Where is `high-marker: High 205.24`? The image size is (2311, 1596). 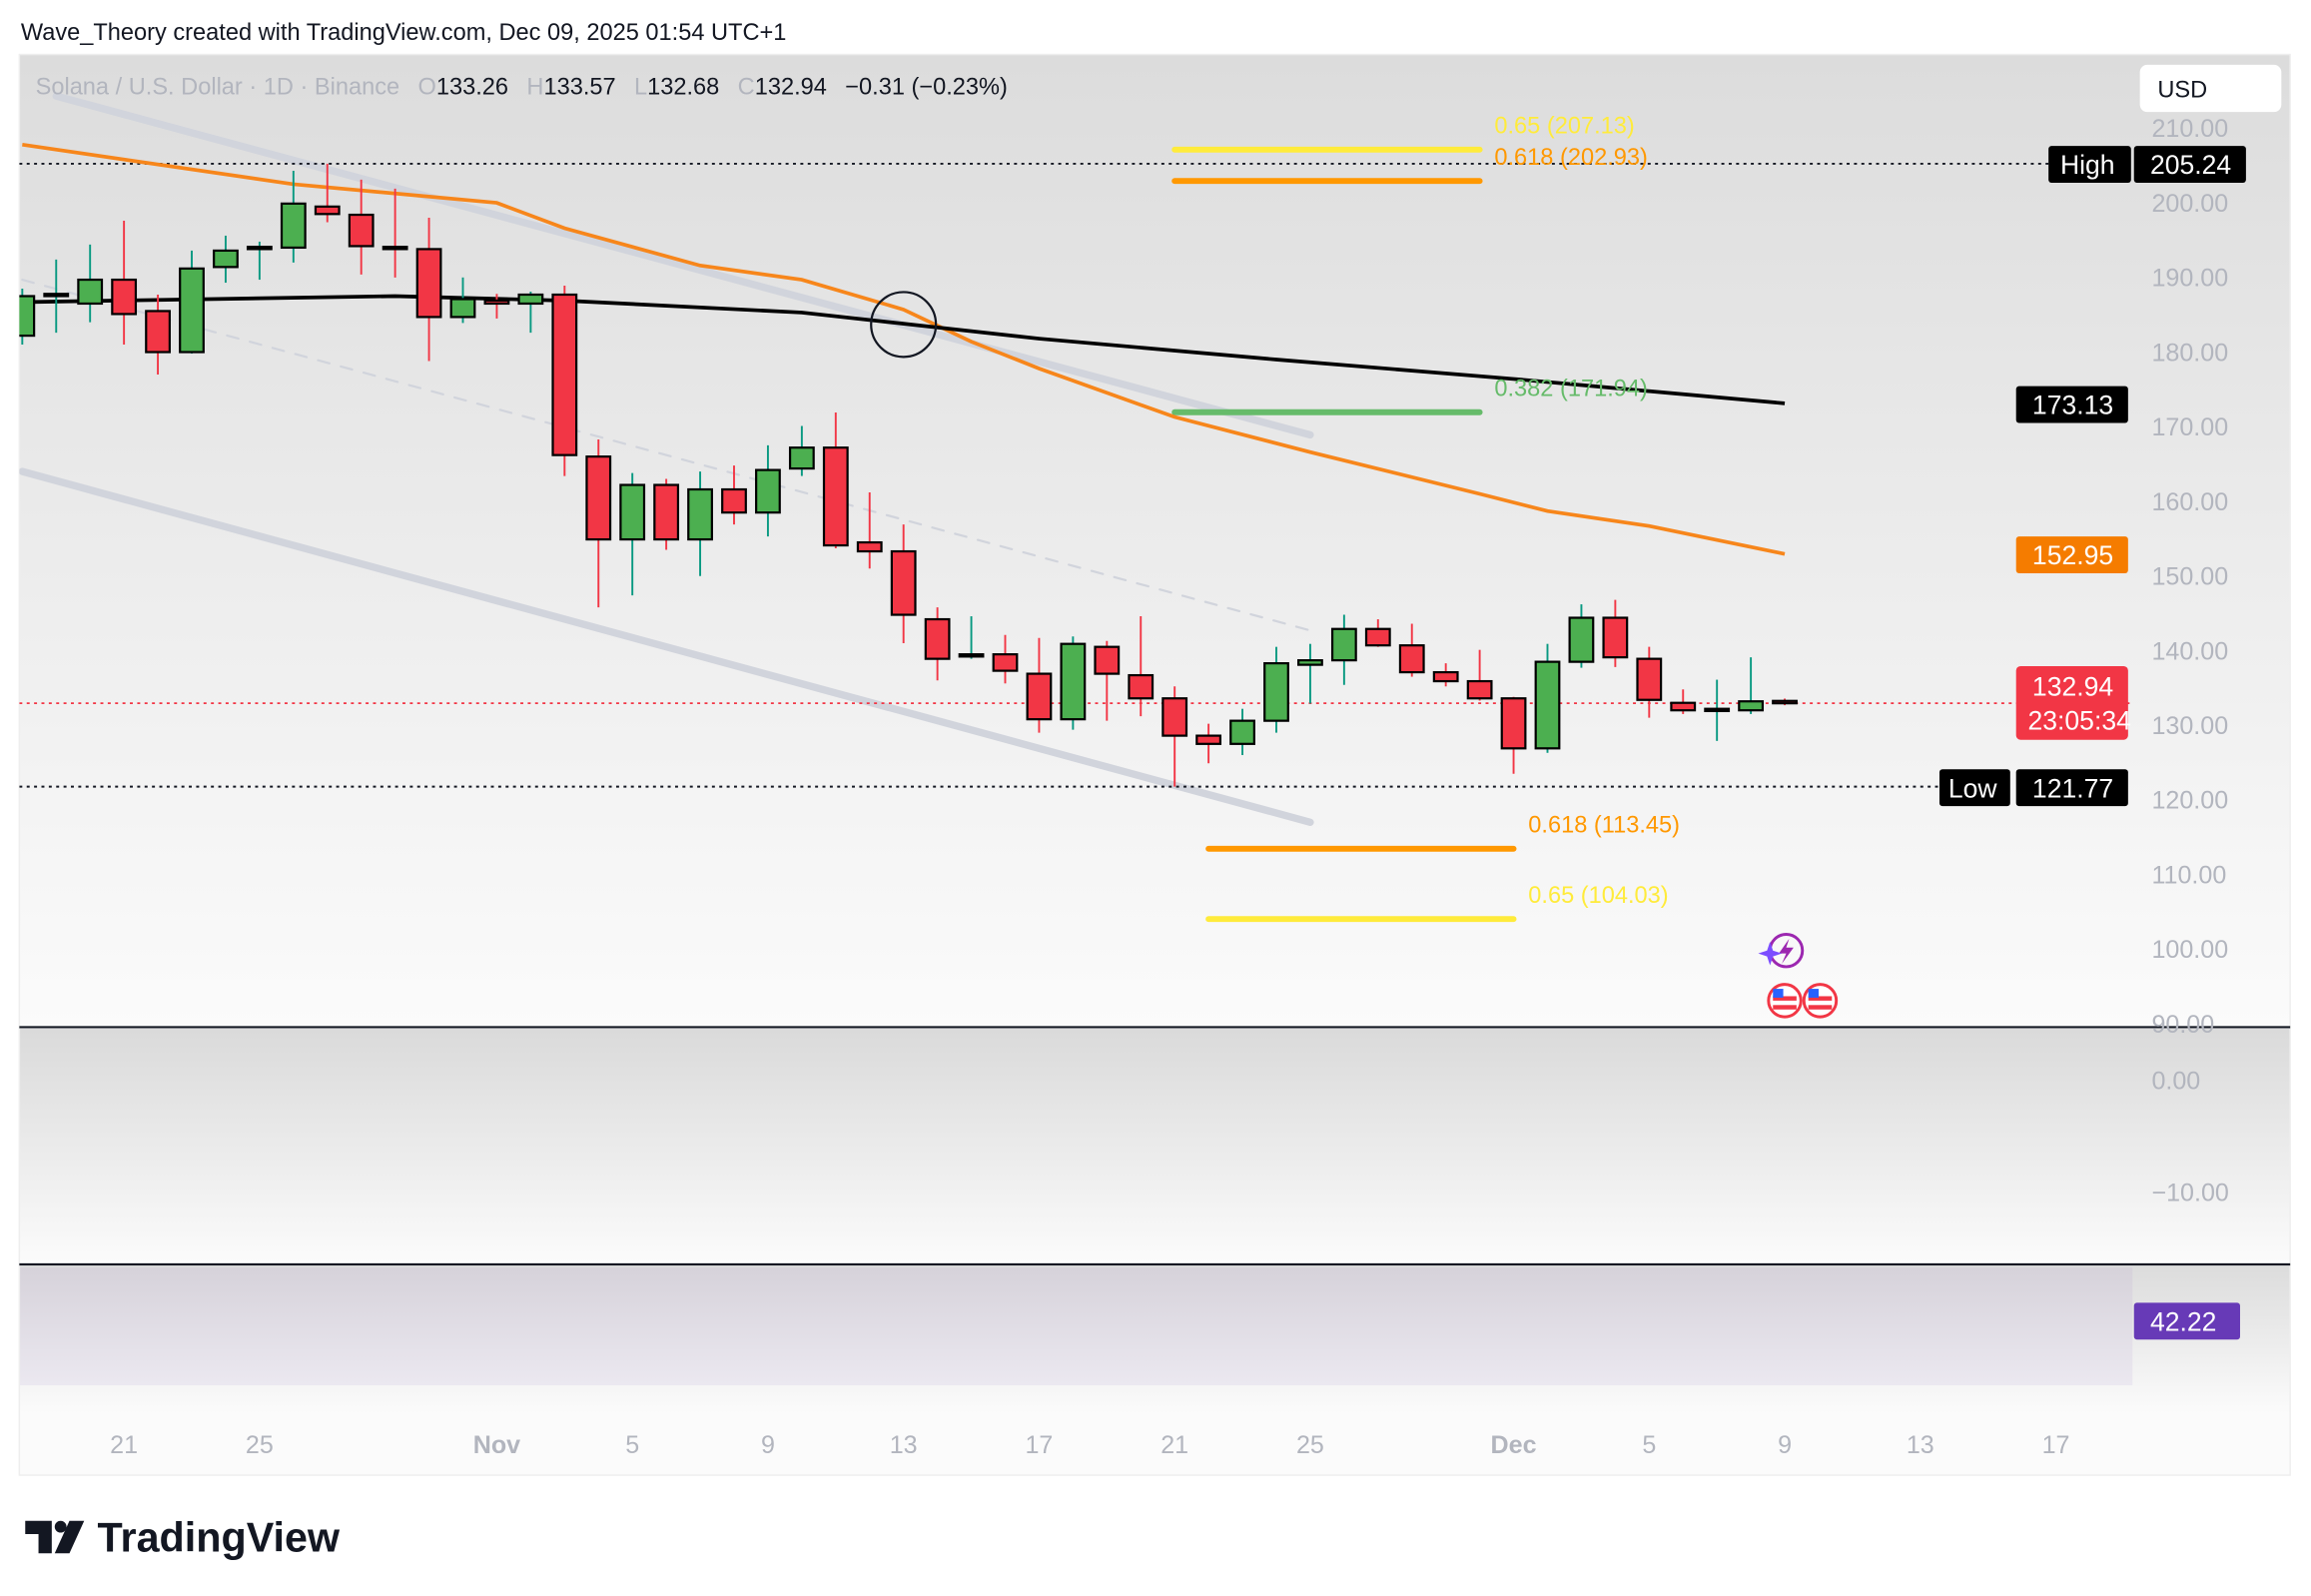
high-marker: High 205.24 is located at coordinates (2147, 164).